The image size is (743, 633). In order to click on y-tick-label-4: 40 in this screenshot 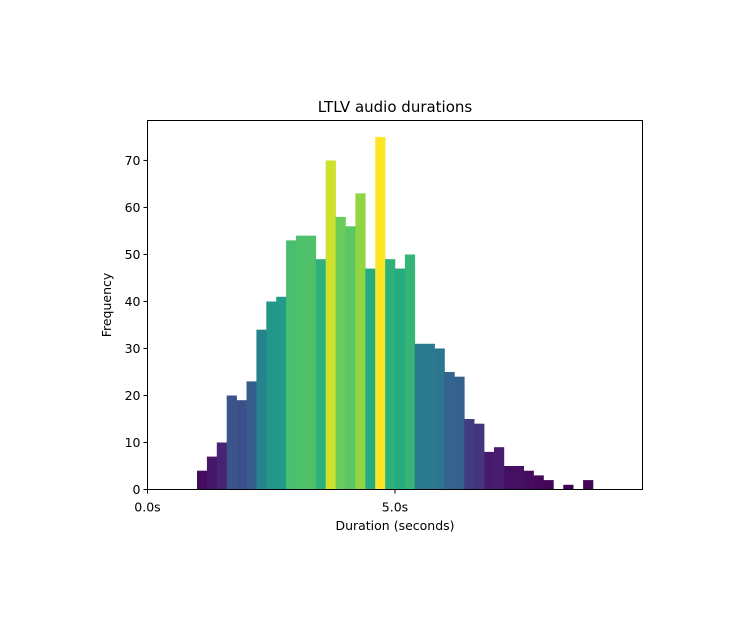, I will do `click(133, 301)`.